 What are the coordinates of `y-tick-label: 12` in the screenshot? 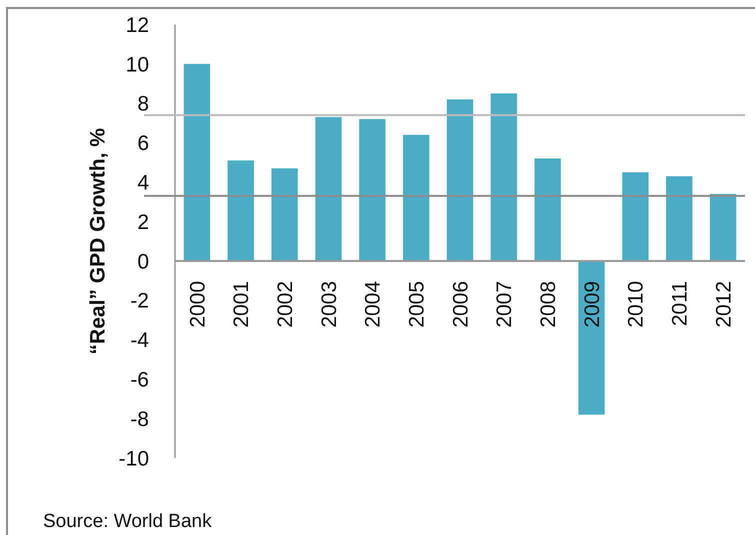 It's located at (137, 25).